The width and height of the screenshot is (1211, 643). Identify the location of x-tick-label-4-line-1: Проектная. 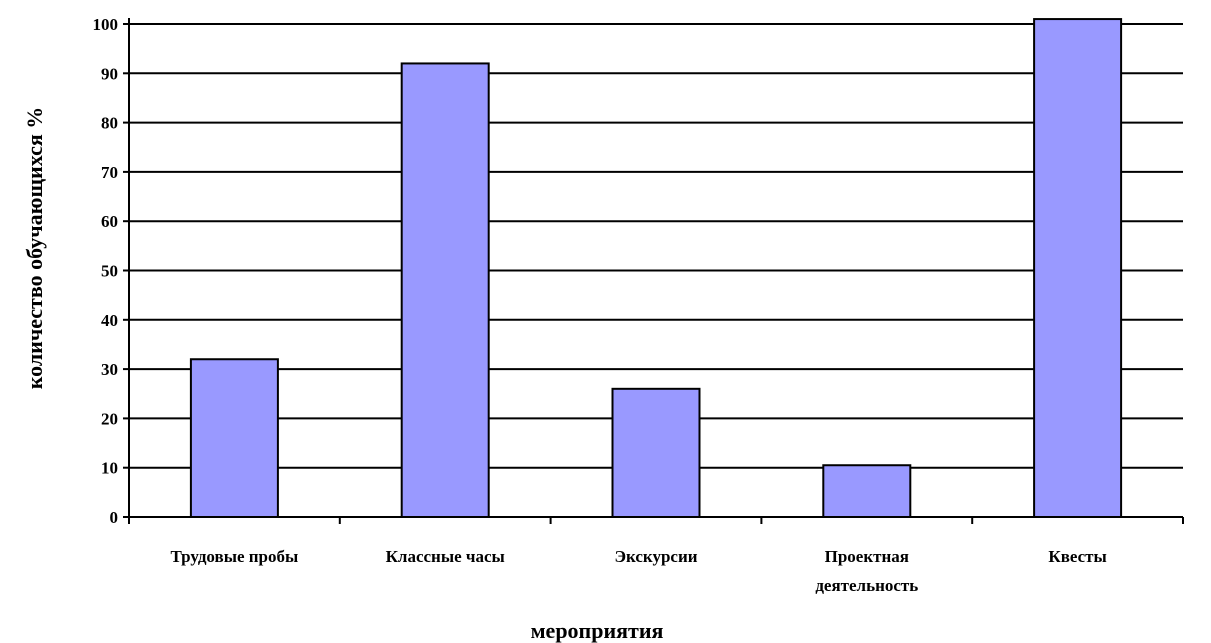
(867, 556).